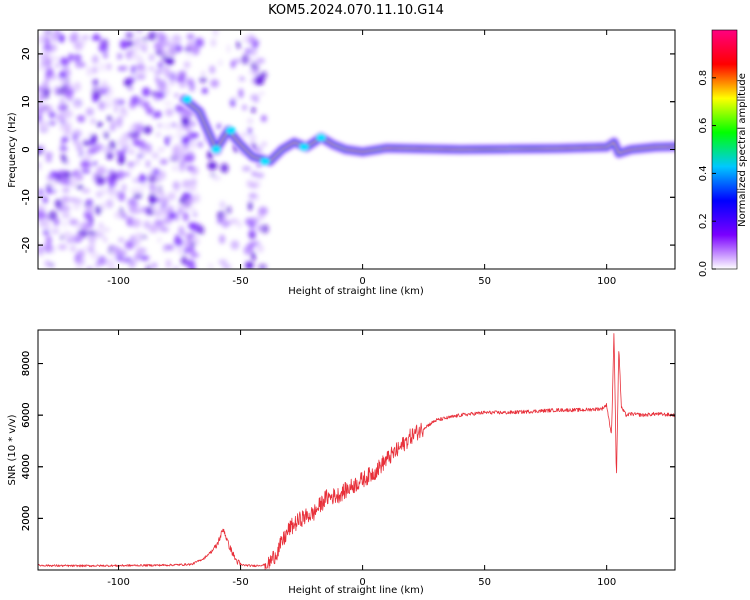 Image resolution: width=750 pixels, height=600 pixels. Describe the element at coordinates (12, 150) in the screenshot. I see `spectrogram-y-axis-label: Frequency (Hz)` at that location.